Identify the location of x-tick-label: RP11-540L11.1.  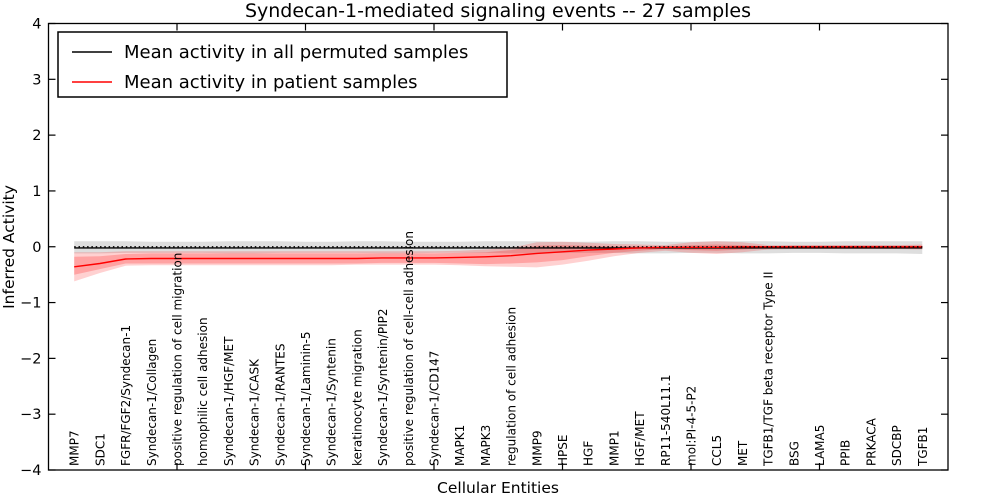
(666, 420).